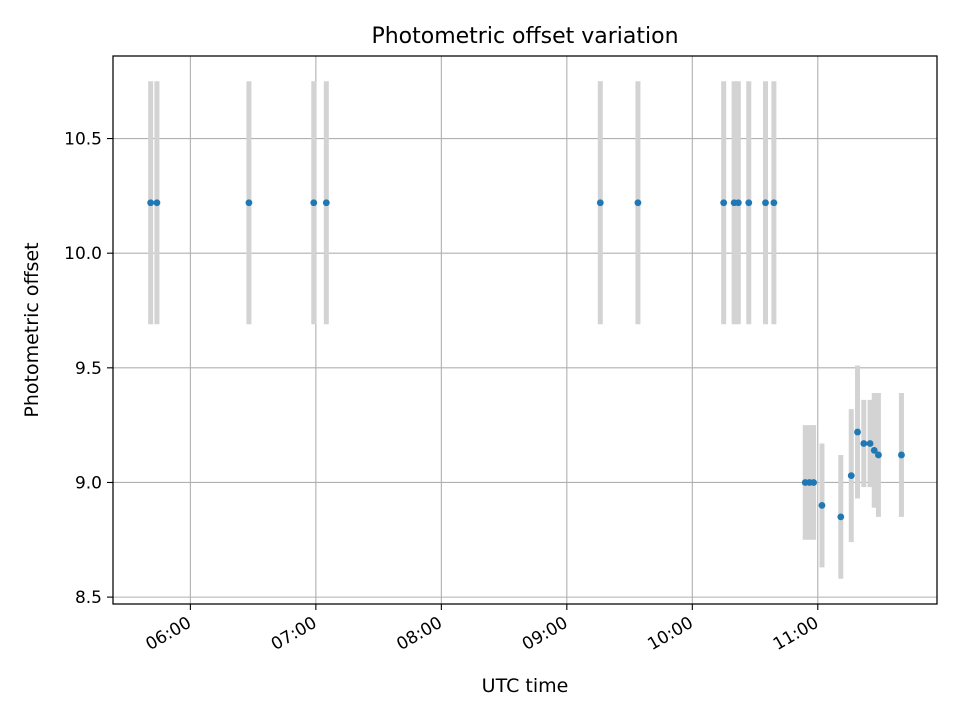 The width and height of the screenshot is (960, 724). I want to click on y-tick-label: 10.5, so click(83, 140).